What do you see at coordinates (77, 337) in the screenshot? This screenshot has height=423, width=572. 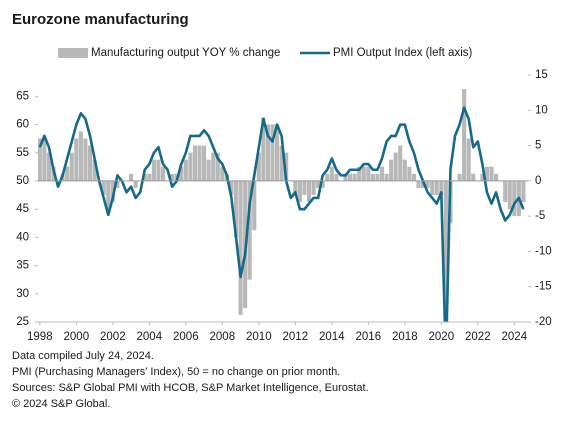 I see `x-tick-label: 2000` at bounding box center [77, 337].